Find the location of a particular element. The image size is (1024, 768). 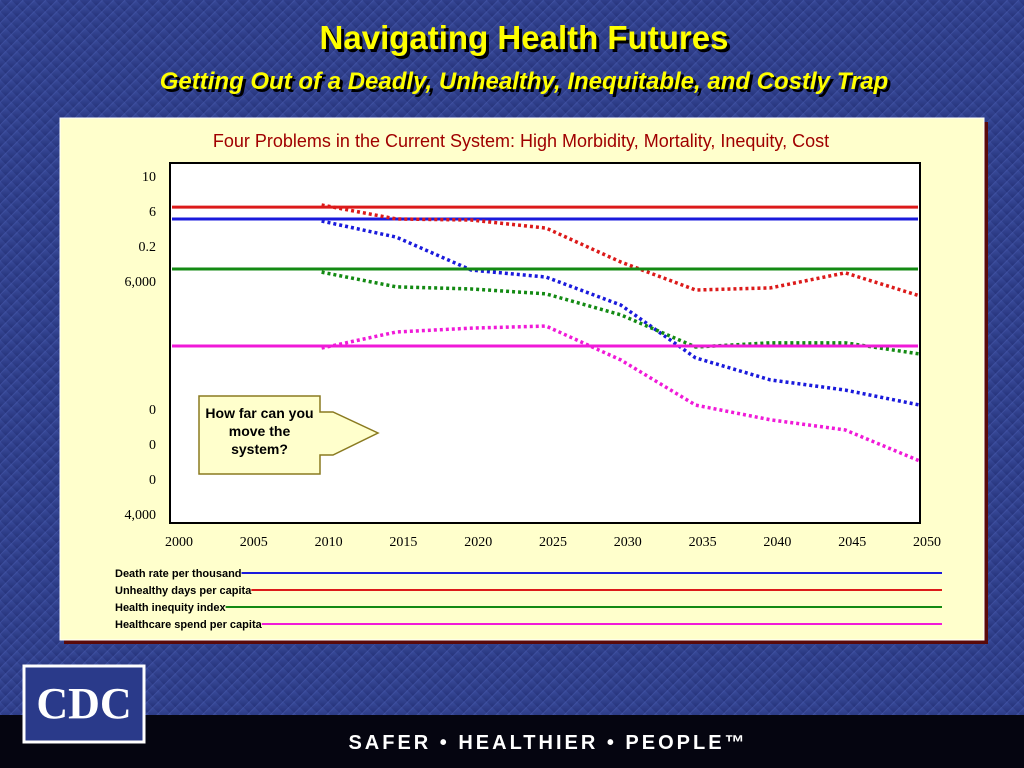

y-tick-label: 10 is located at coordinates (149, 177).